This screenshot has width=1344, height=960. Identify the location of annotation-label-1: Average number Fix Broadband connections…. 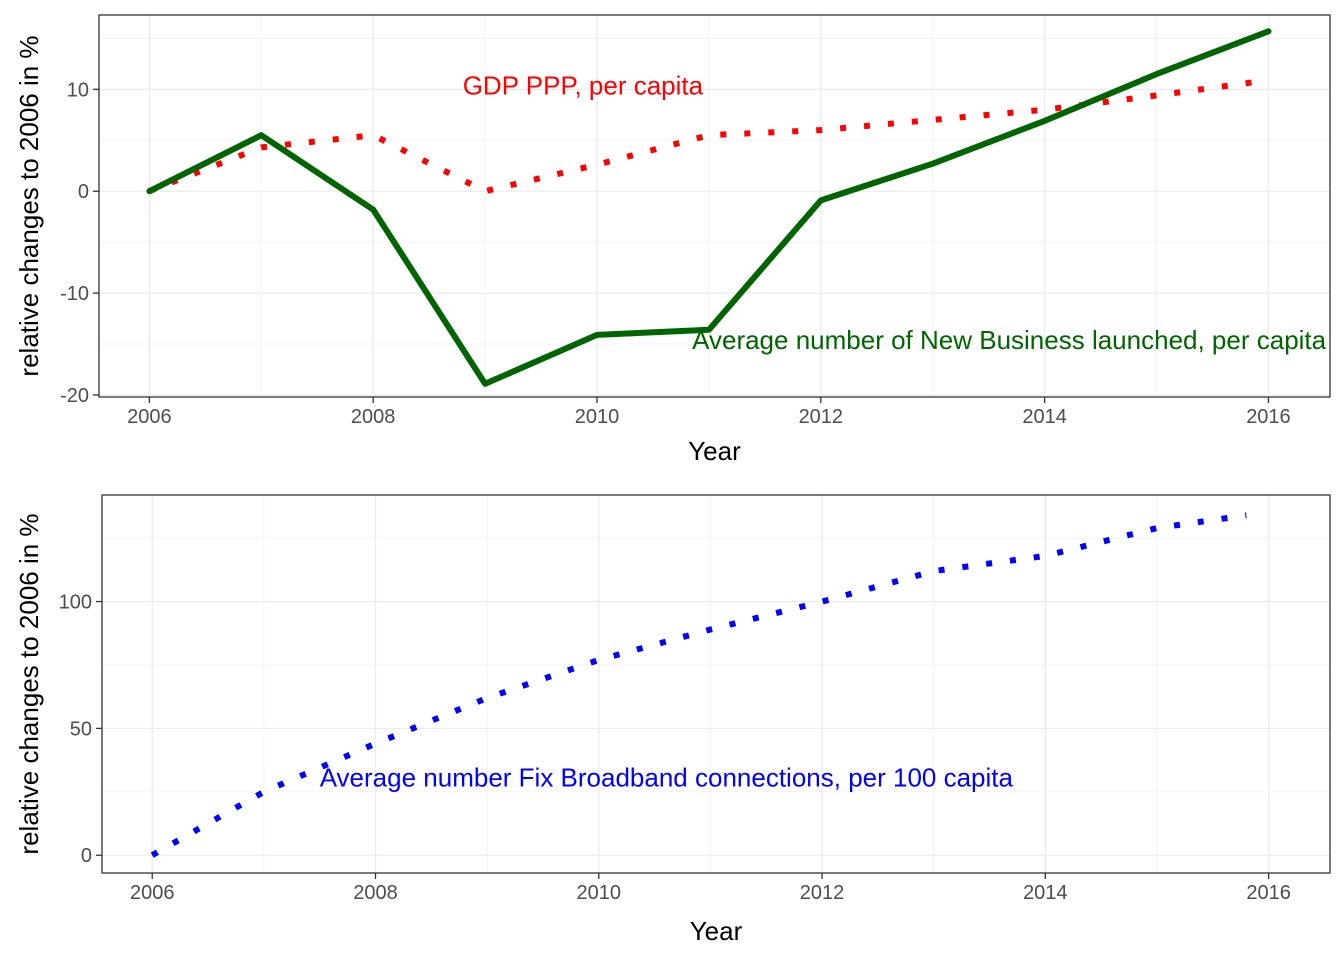
(667, 778).